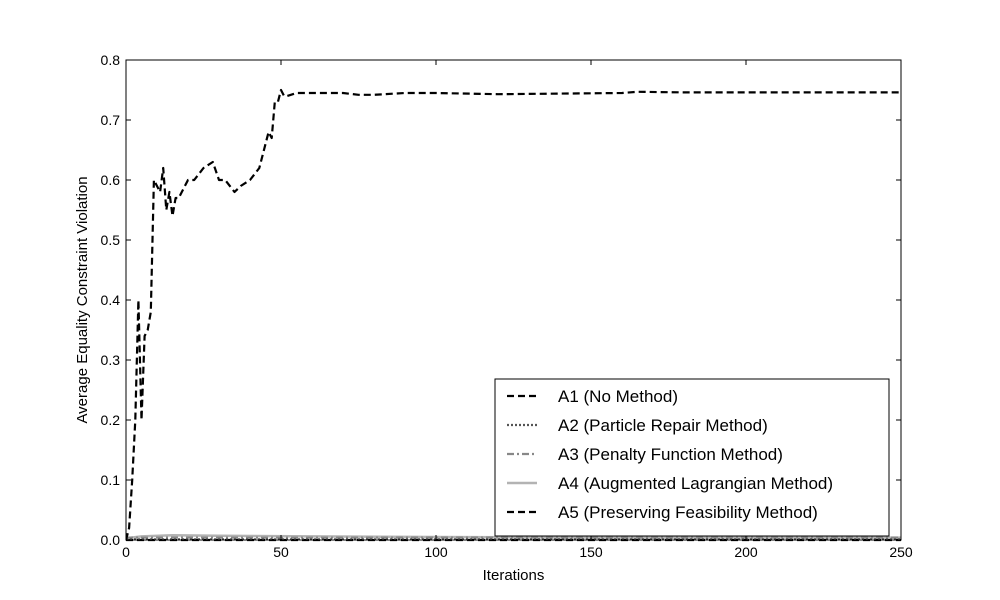  Describe the element at coordinates (111, 60) in the screenshot. I see `y-tick-label: 0.8` at that location.